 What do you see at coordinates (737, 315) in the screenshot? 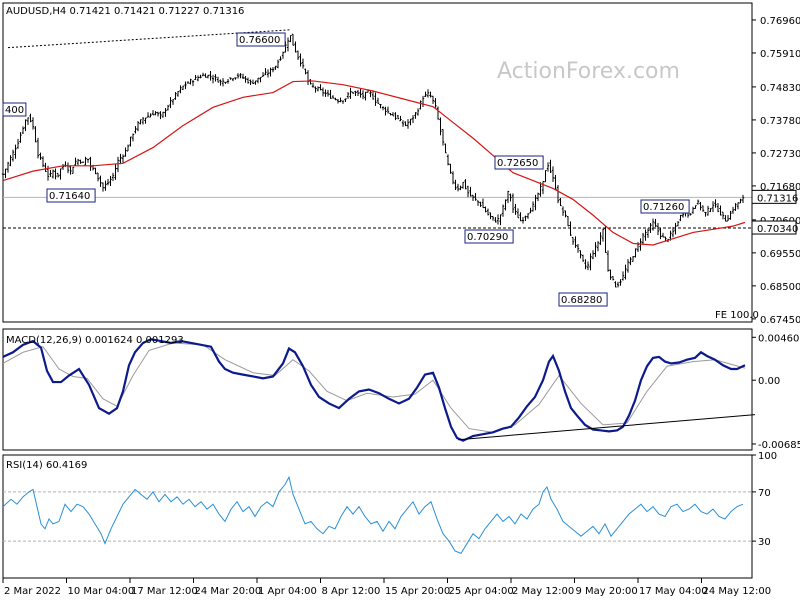
I see `fe-label: FE 100.0` at bounding box center [737, 315].